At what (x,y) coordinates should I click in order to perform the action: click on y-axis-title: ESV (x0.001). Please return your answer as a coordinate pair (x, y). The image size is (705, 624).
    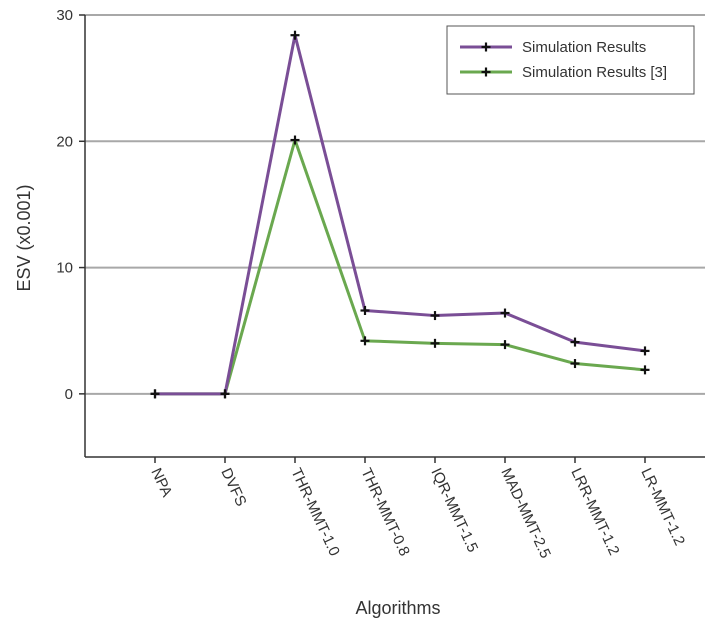
    Looking at the image, I should click on (24, 237).